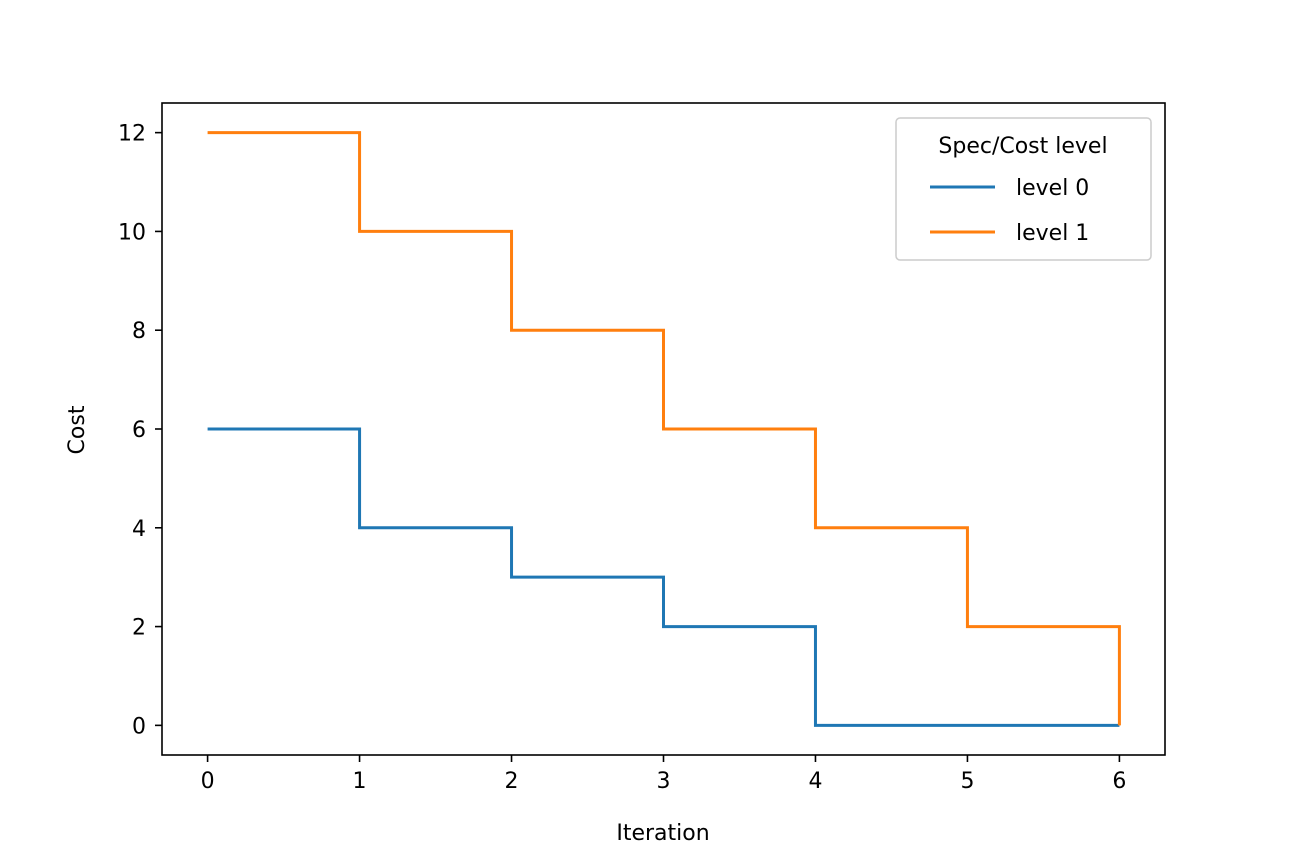 This screenshot has height=864, width=1296. I want to click on legend-title: Spec/Cost level, so click(1022, 146).